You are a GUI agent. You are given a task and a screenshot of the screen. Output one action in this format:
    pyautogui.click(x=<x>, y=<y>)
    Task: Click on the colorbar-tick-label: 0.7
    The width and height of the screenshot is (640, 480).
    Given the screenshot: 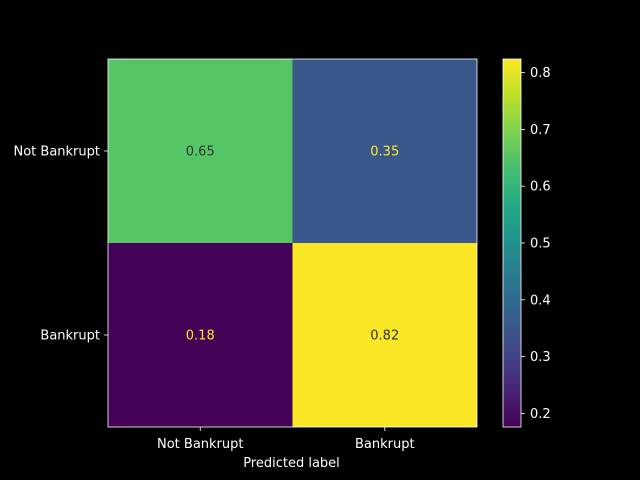 What is the action you would take?
    pyautogui.click(x=540, y=130)
    